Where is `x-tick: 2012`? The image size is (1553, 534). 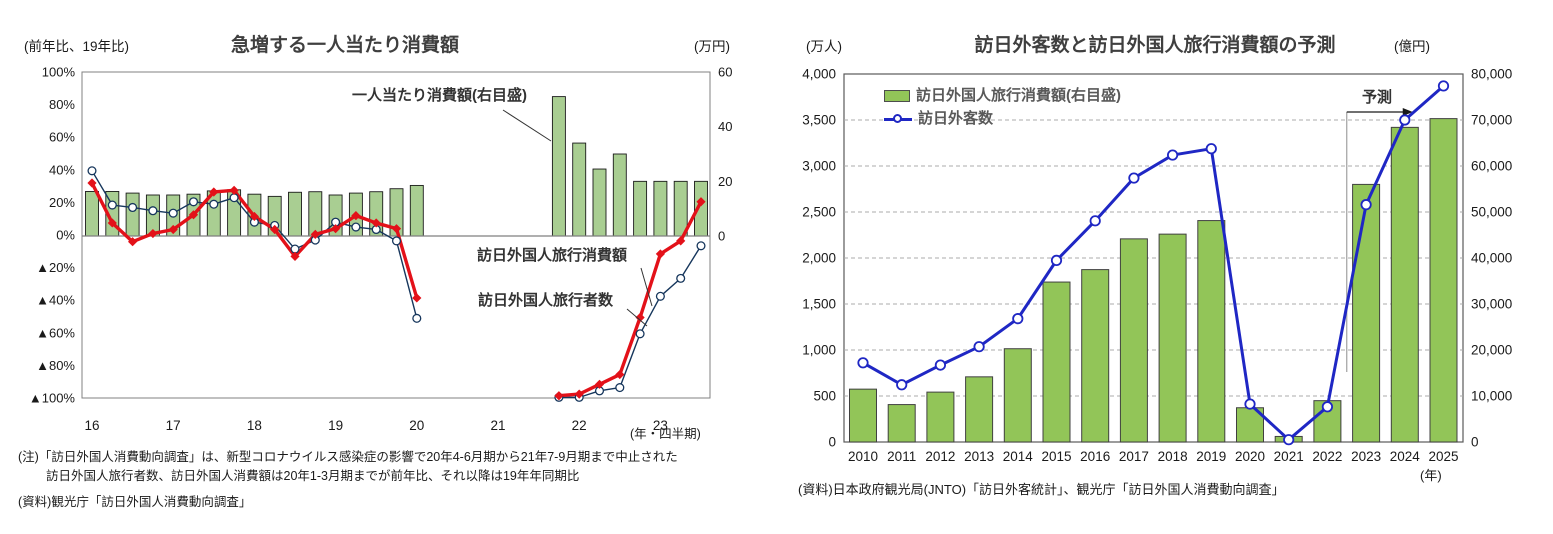 x-tick: 2012 is located at coordinates (940, 456).